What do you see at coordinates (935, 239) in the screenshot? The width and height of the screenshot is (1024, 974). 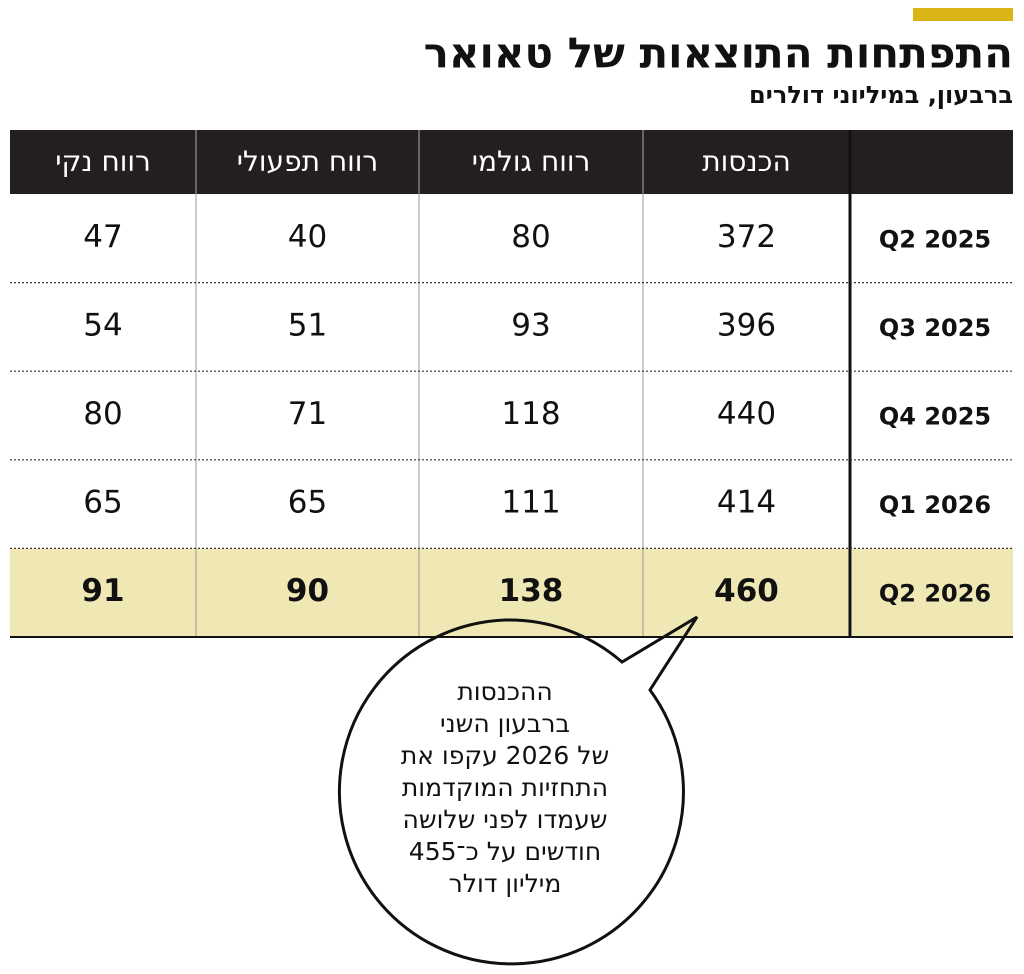 I see `row-label: Q2 2025` at bounding box center [935, 239].